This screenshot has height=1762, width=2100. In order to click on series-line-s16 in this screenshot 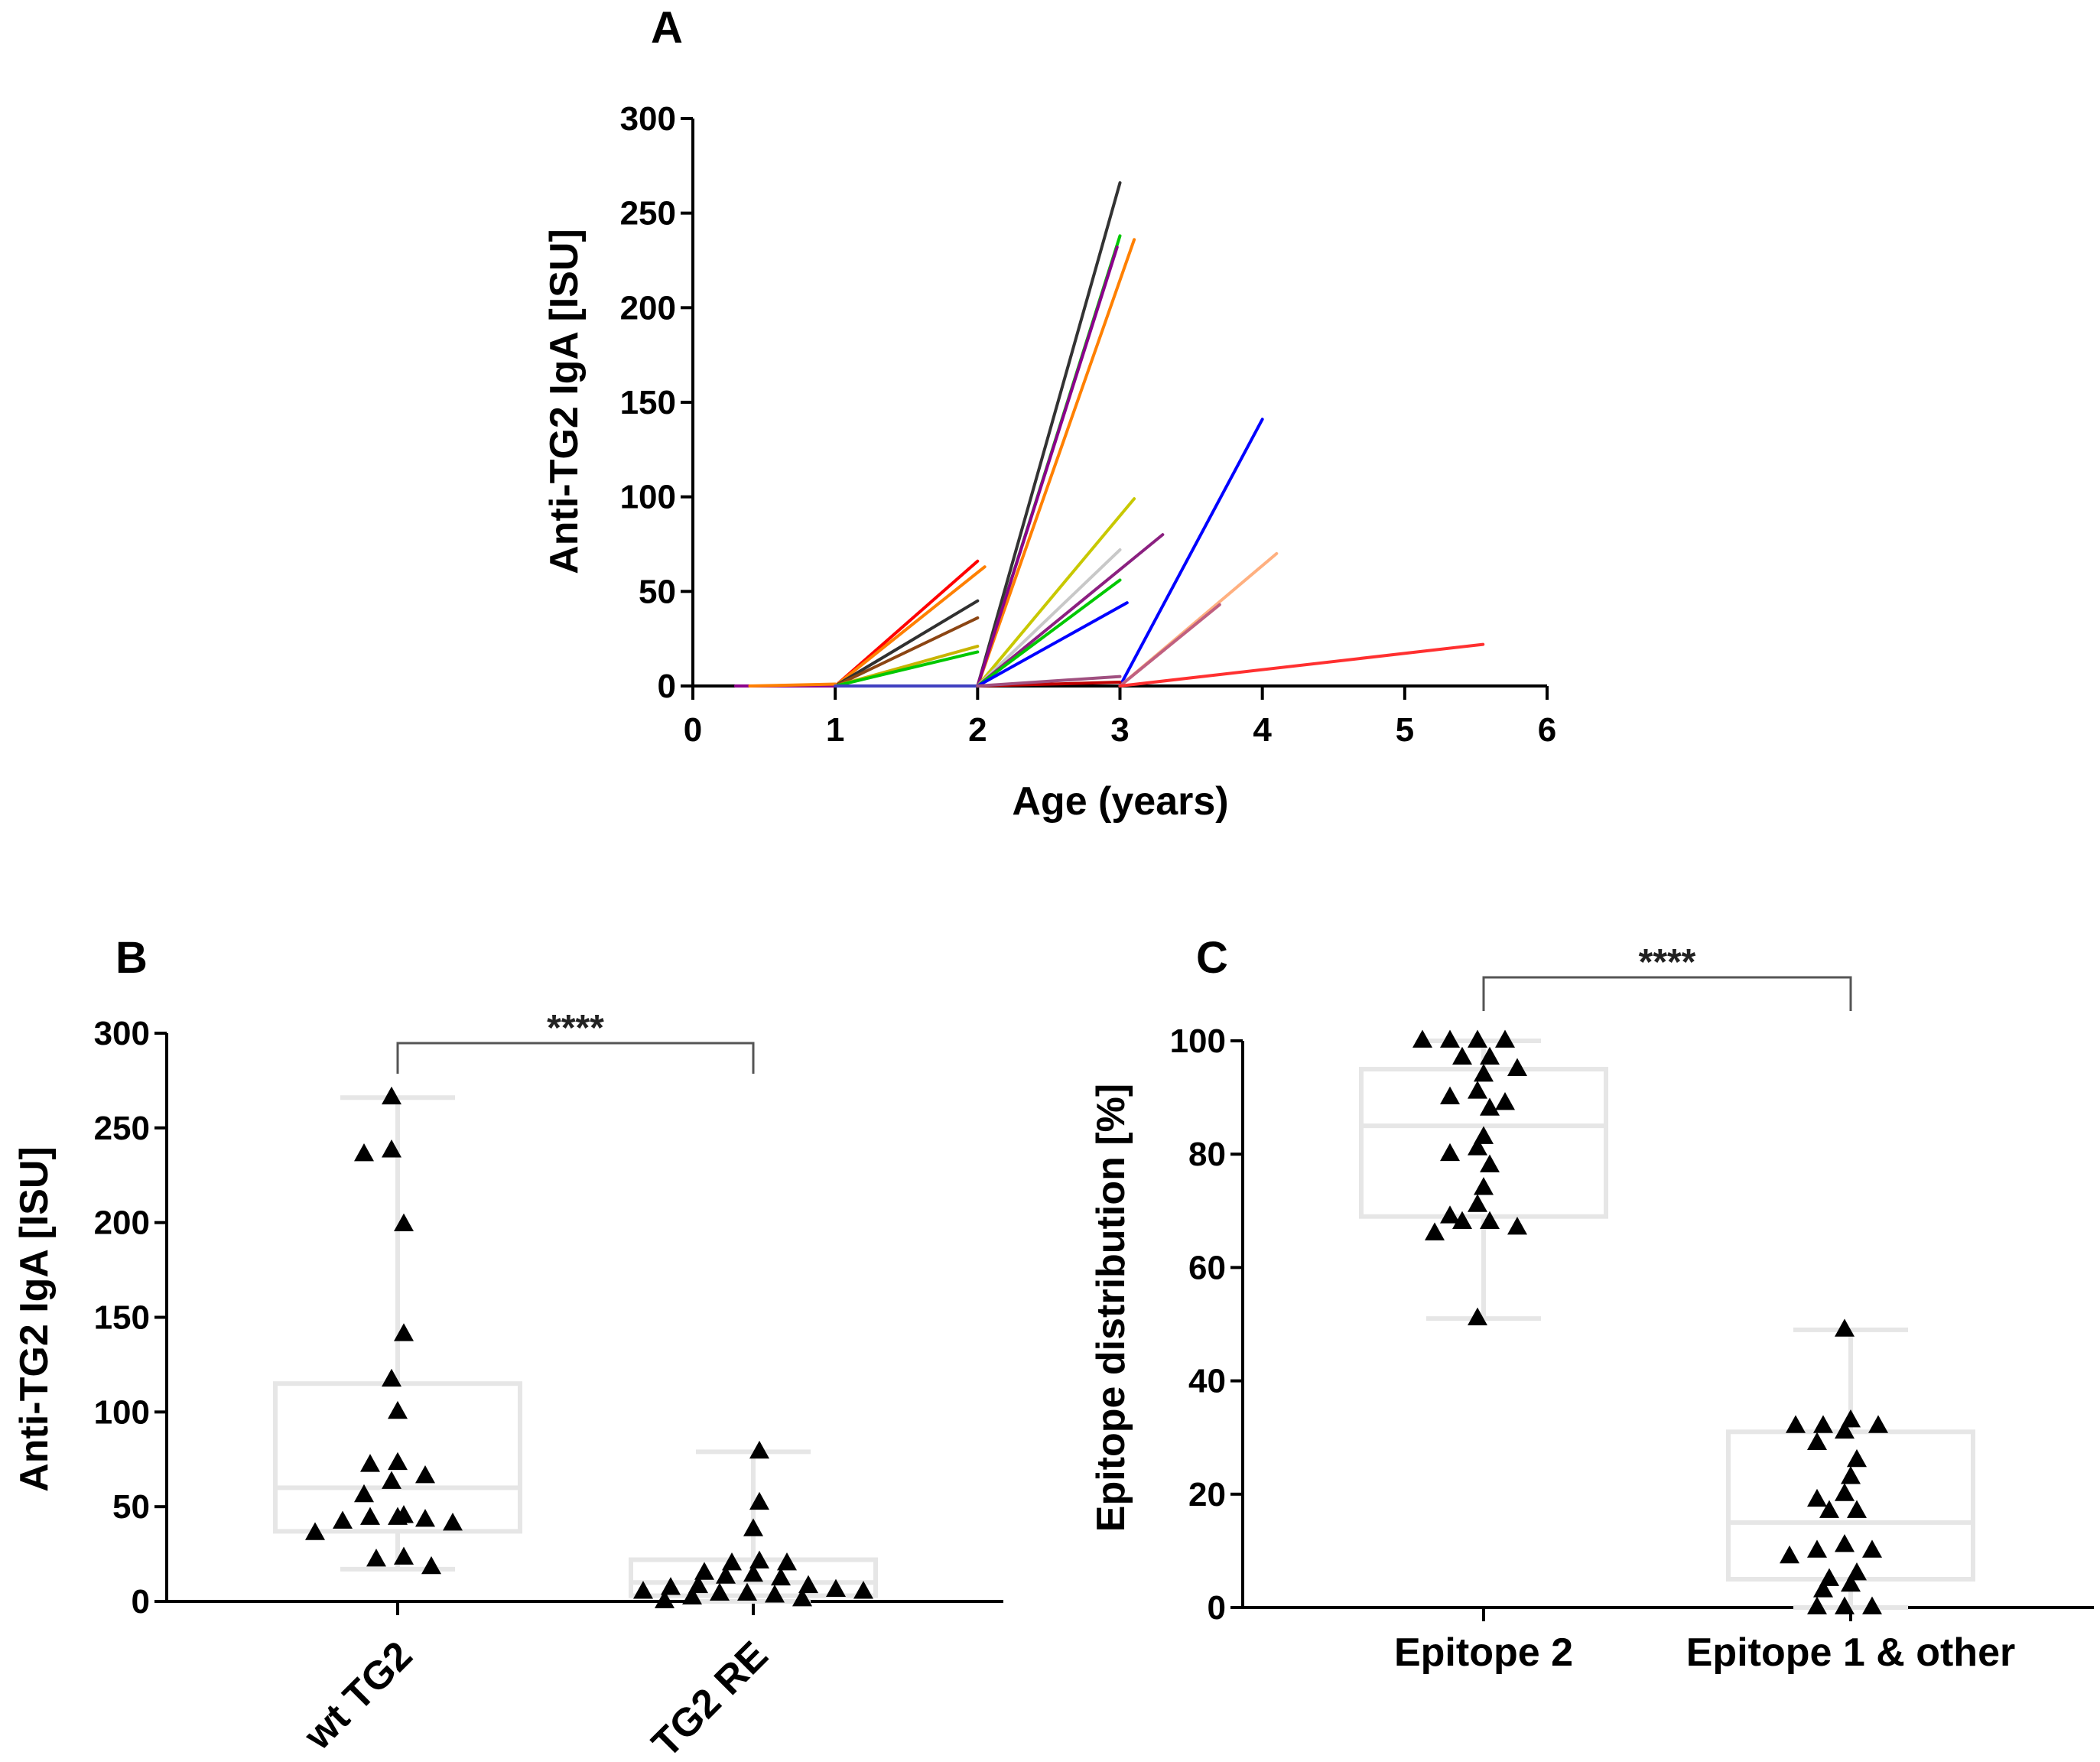, I will do `click(1191, 553)`.